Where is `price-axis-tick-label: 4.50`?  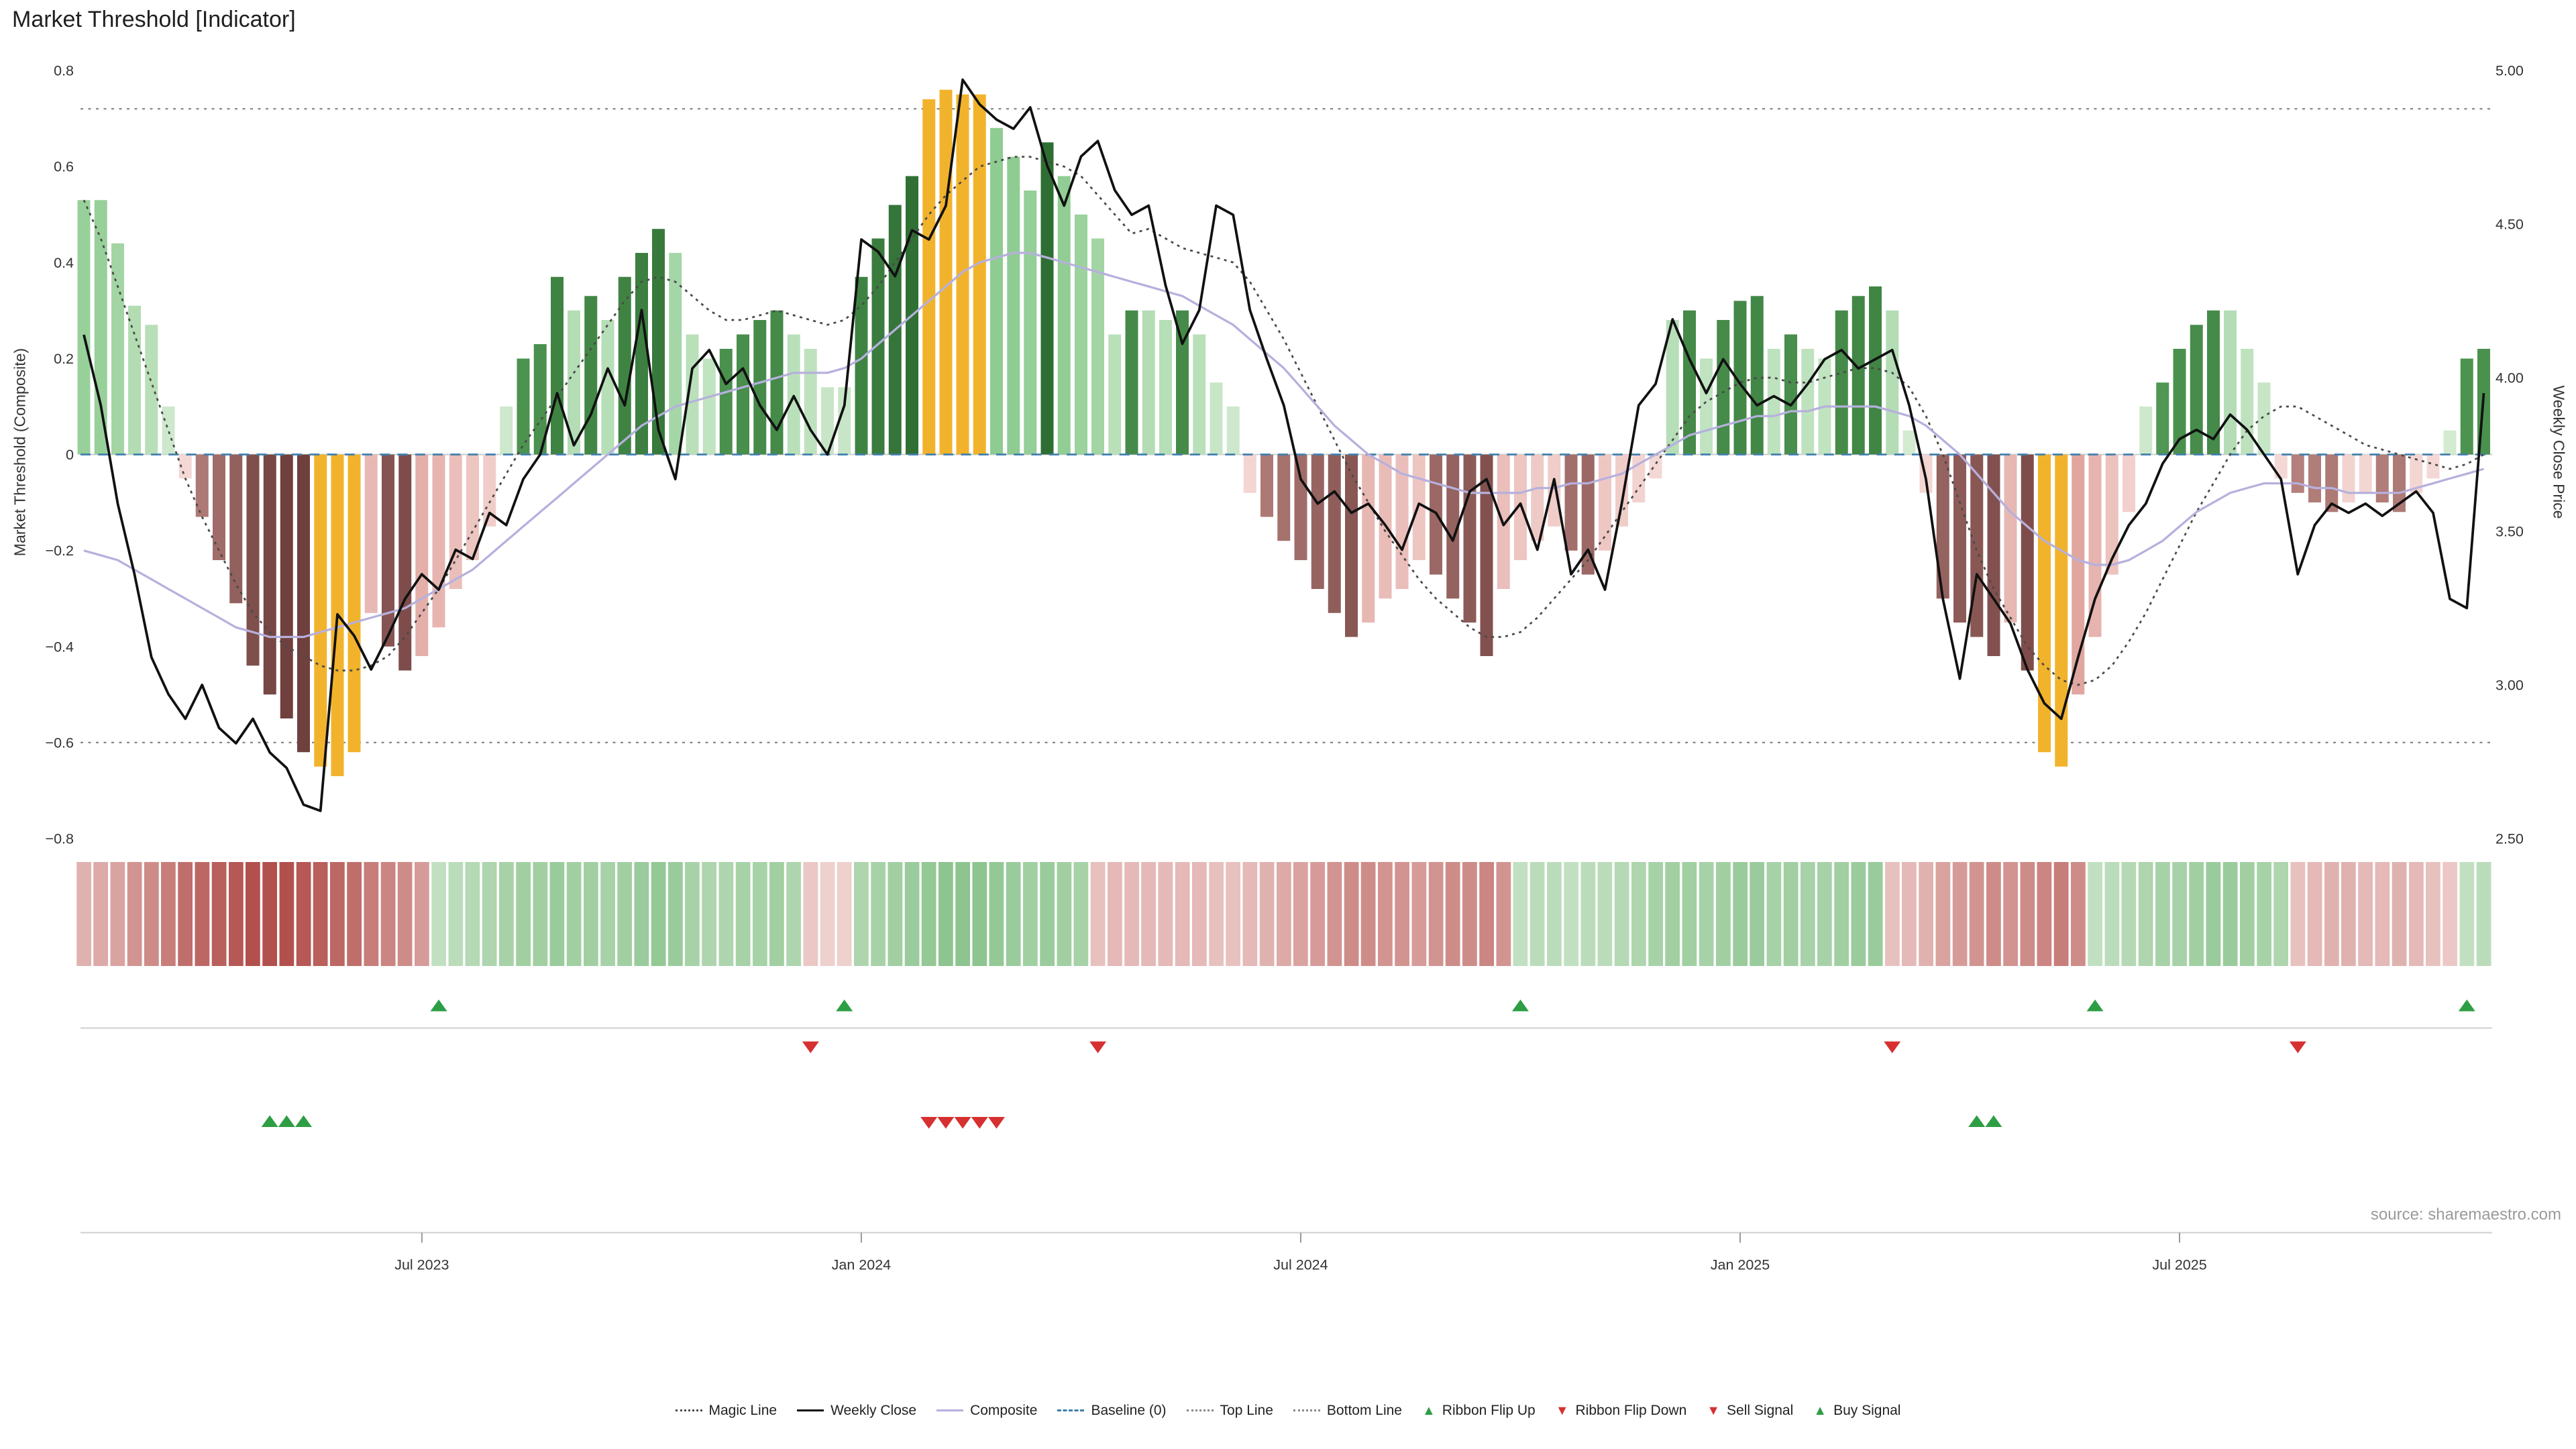
price-axis-tick-label: 4.50 is located at coordinates (2510, 225).